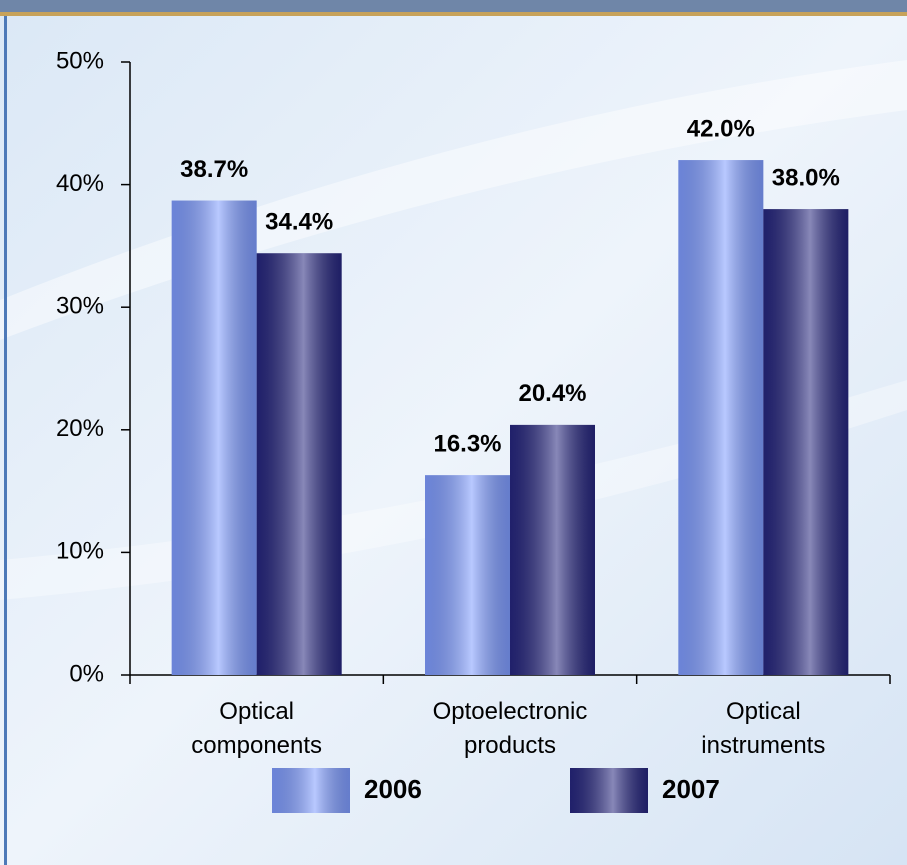 Image resolution: width=907 pixels, height=865 pixels. Describe the element at coordinates (453, 14) in the screenshot. I see `top-accent` at that location.